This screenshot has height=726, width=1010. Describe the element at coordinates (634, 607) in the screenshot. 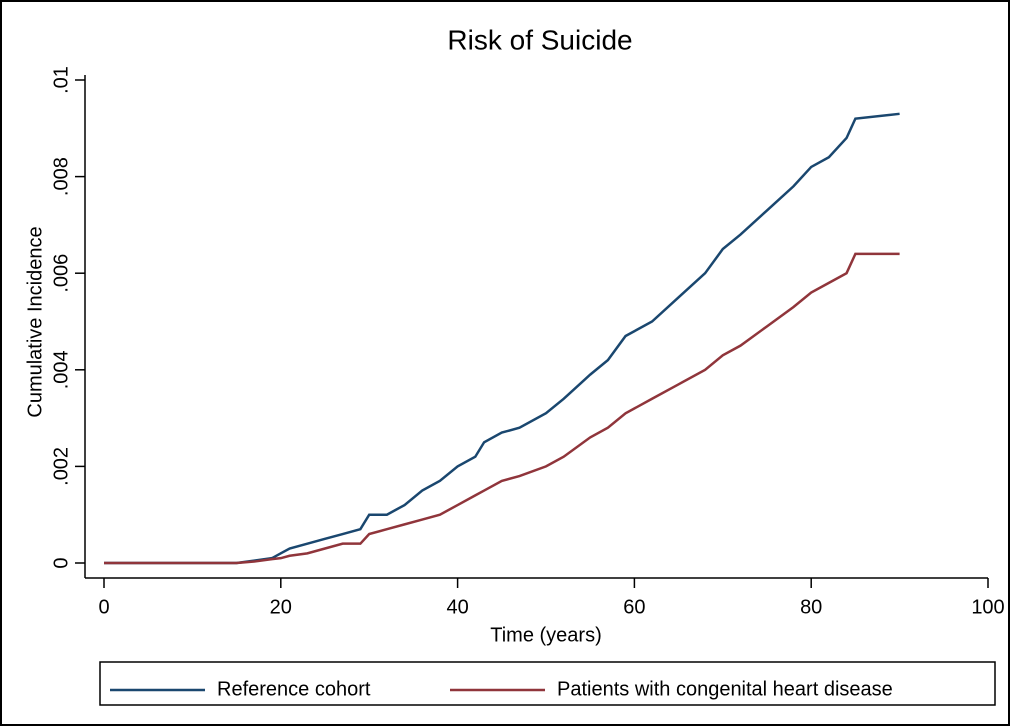

I see `x-tick-label: 60` at that location.